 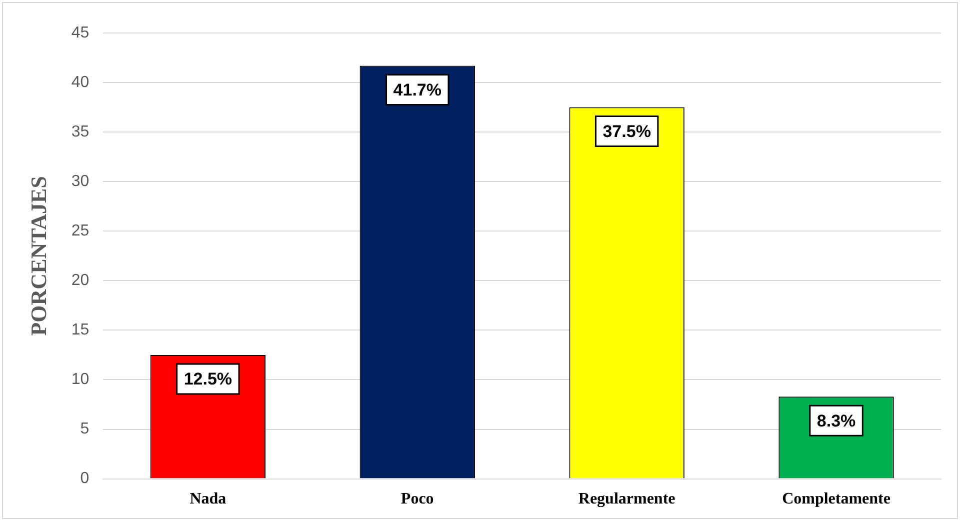 I want to click on y-tick-label: 20, so click(x=80, y=281).